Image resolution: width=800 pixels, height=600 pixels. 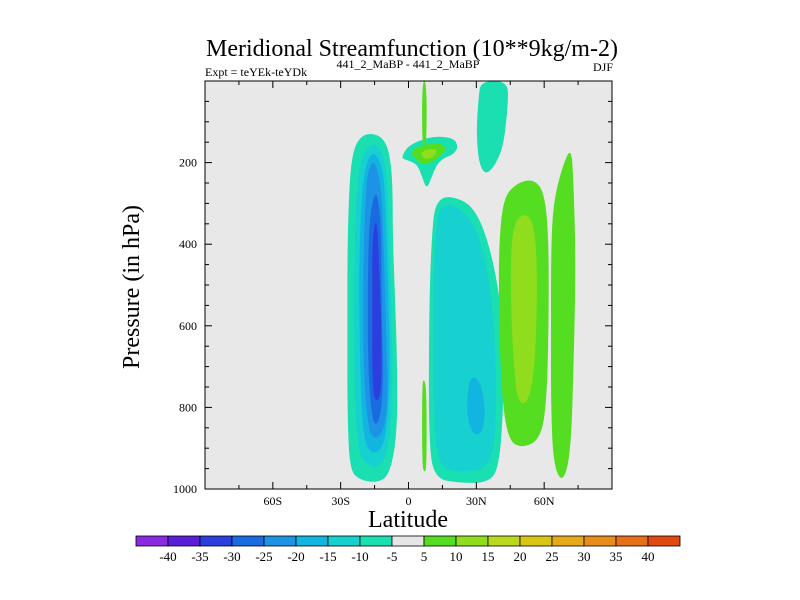 What do you see at coordinates (456, 556) in the screenshot?
I see `colorbar-label: 10` at bounding box center [456, 556].